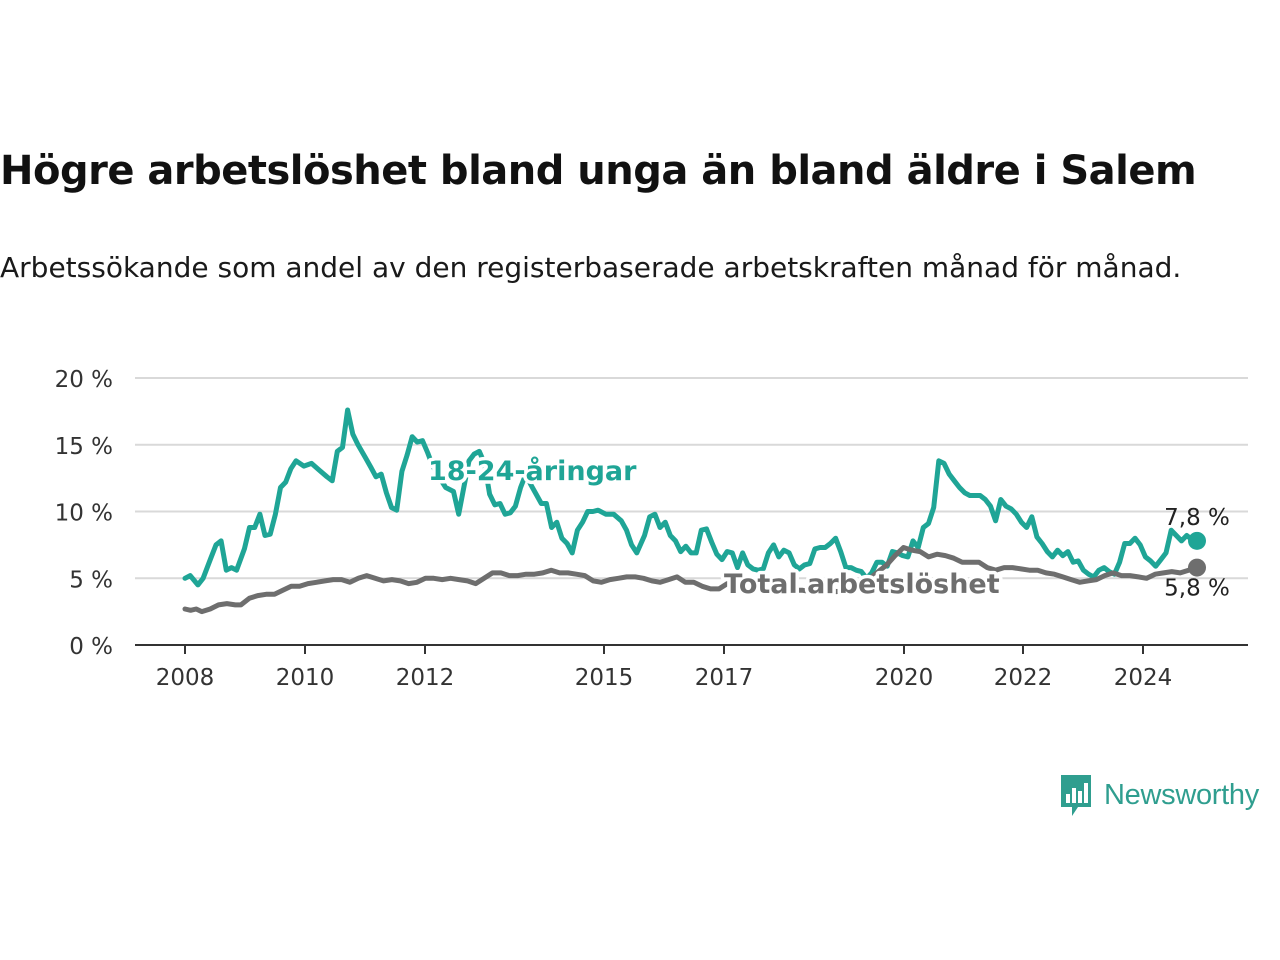 The width and height of the screenshot is (1280, 960). What do you see at coordinates (1143, 678) in the screenshot?
I see `x-tick-label: 2024` at bounding box center [1143, 678].